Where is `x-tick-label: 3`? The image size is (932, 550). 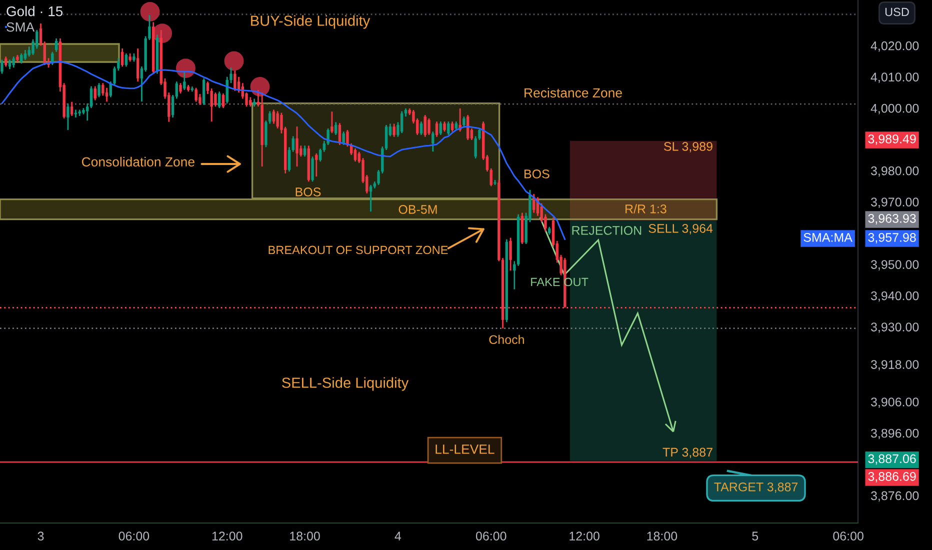
x-tick-label: 3 is located at coordinates (41, 536).